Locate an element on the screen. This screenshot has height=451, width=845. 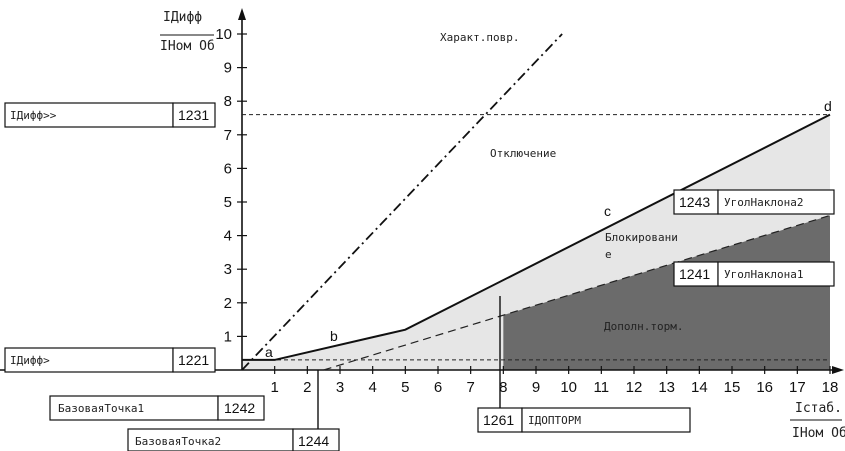
param-code: 1243 is located at coordinates (694, 202).